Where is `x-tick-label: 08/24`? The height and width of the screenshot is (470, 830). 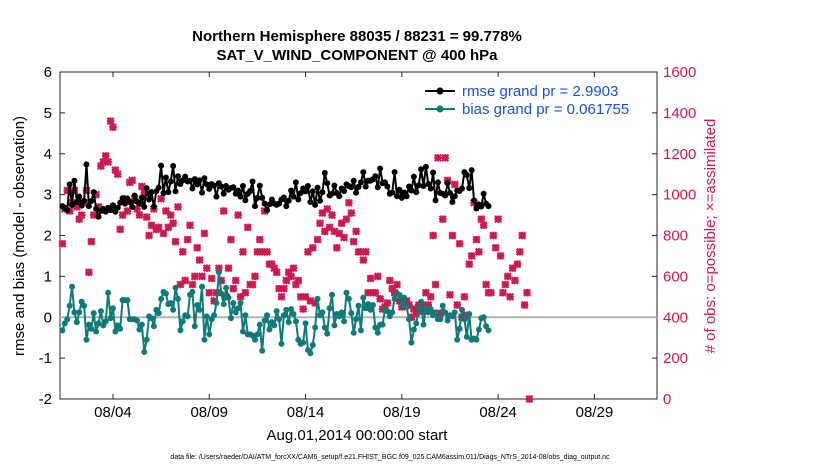 x-tick-label: 08/24 is located at coordinates (498, 412).